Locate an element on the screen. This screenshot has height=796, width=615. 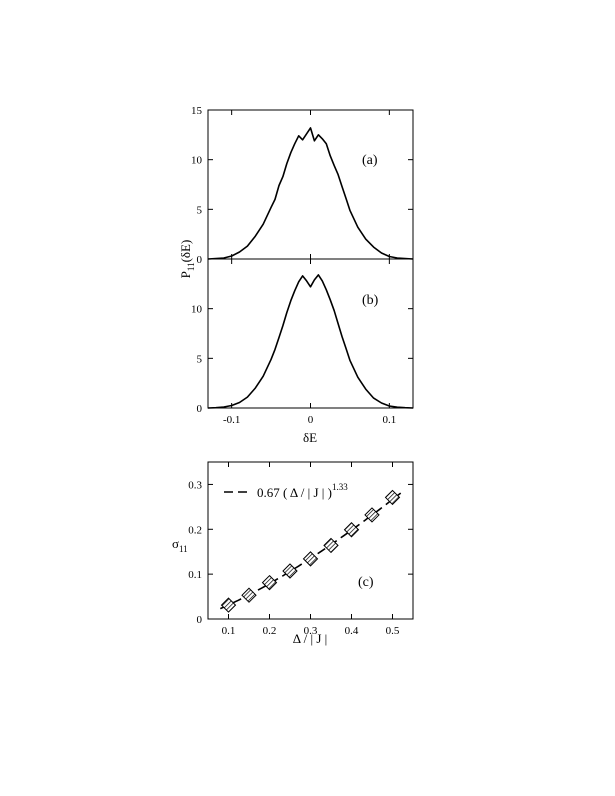
panel-c-ytick-label: 0.3 is located at coordinates (195, 485).